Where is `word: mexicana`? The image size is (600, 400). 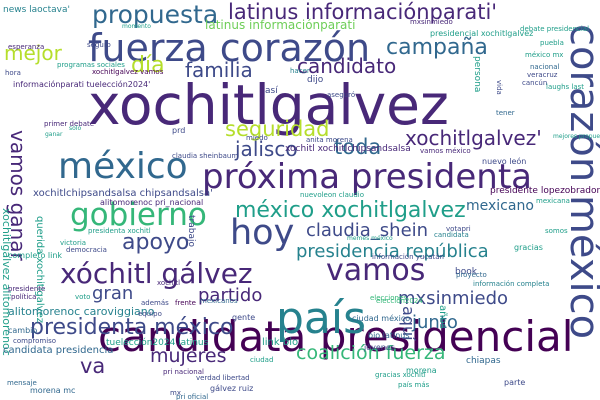 word: mexicana is located at coordinates (553, 201).